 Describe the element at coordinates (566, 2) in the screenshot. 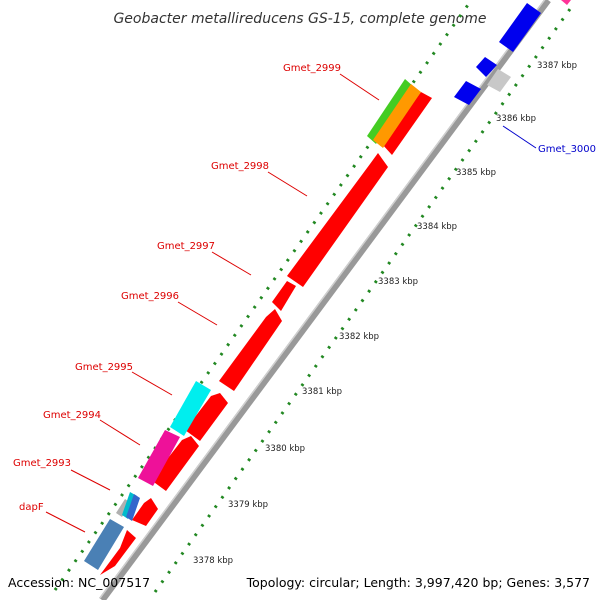

I see `gene-feature-pink-top` at that location.